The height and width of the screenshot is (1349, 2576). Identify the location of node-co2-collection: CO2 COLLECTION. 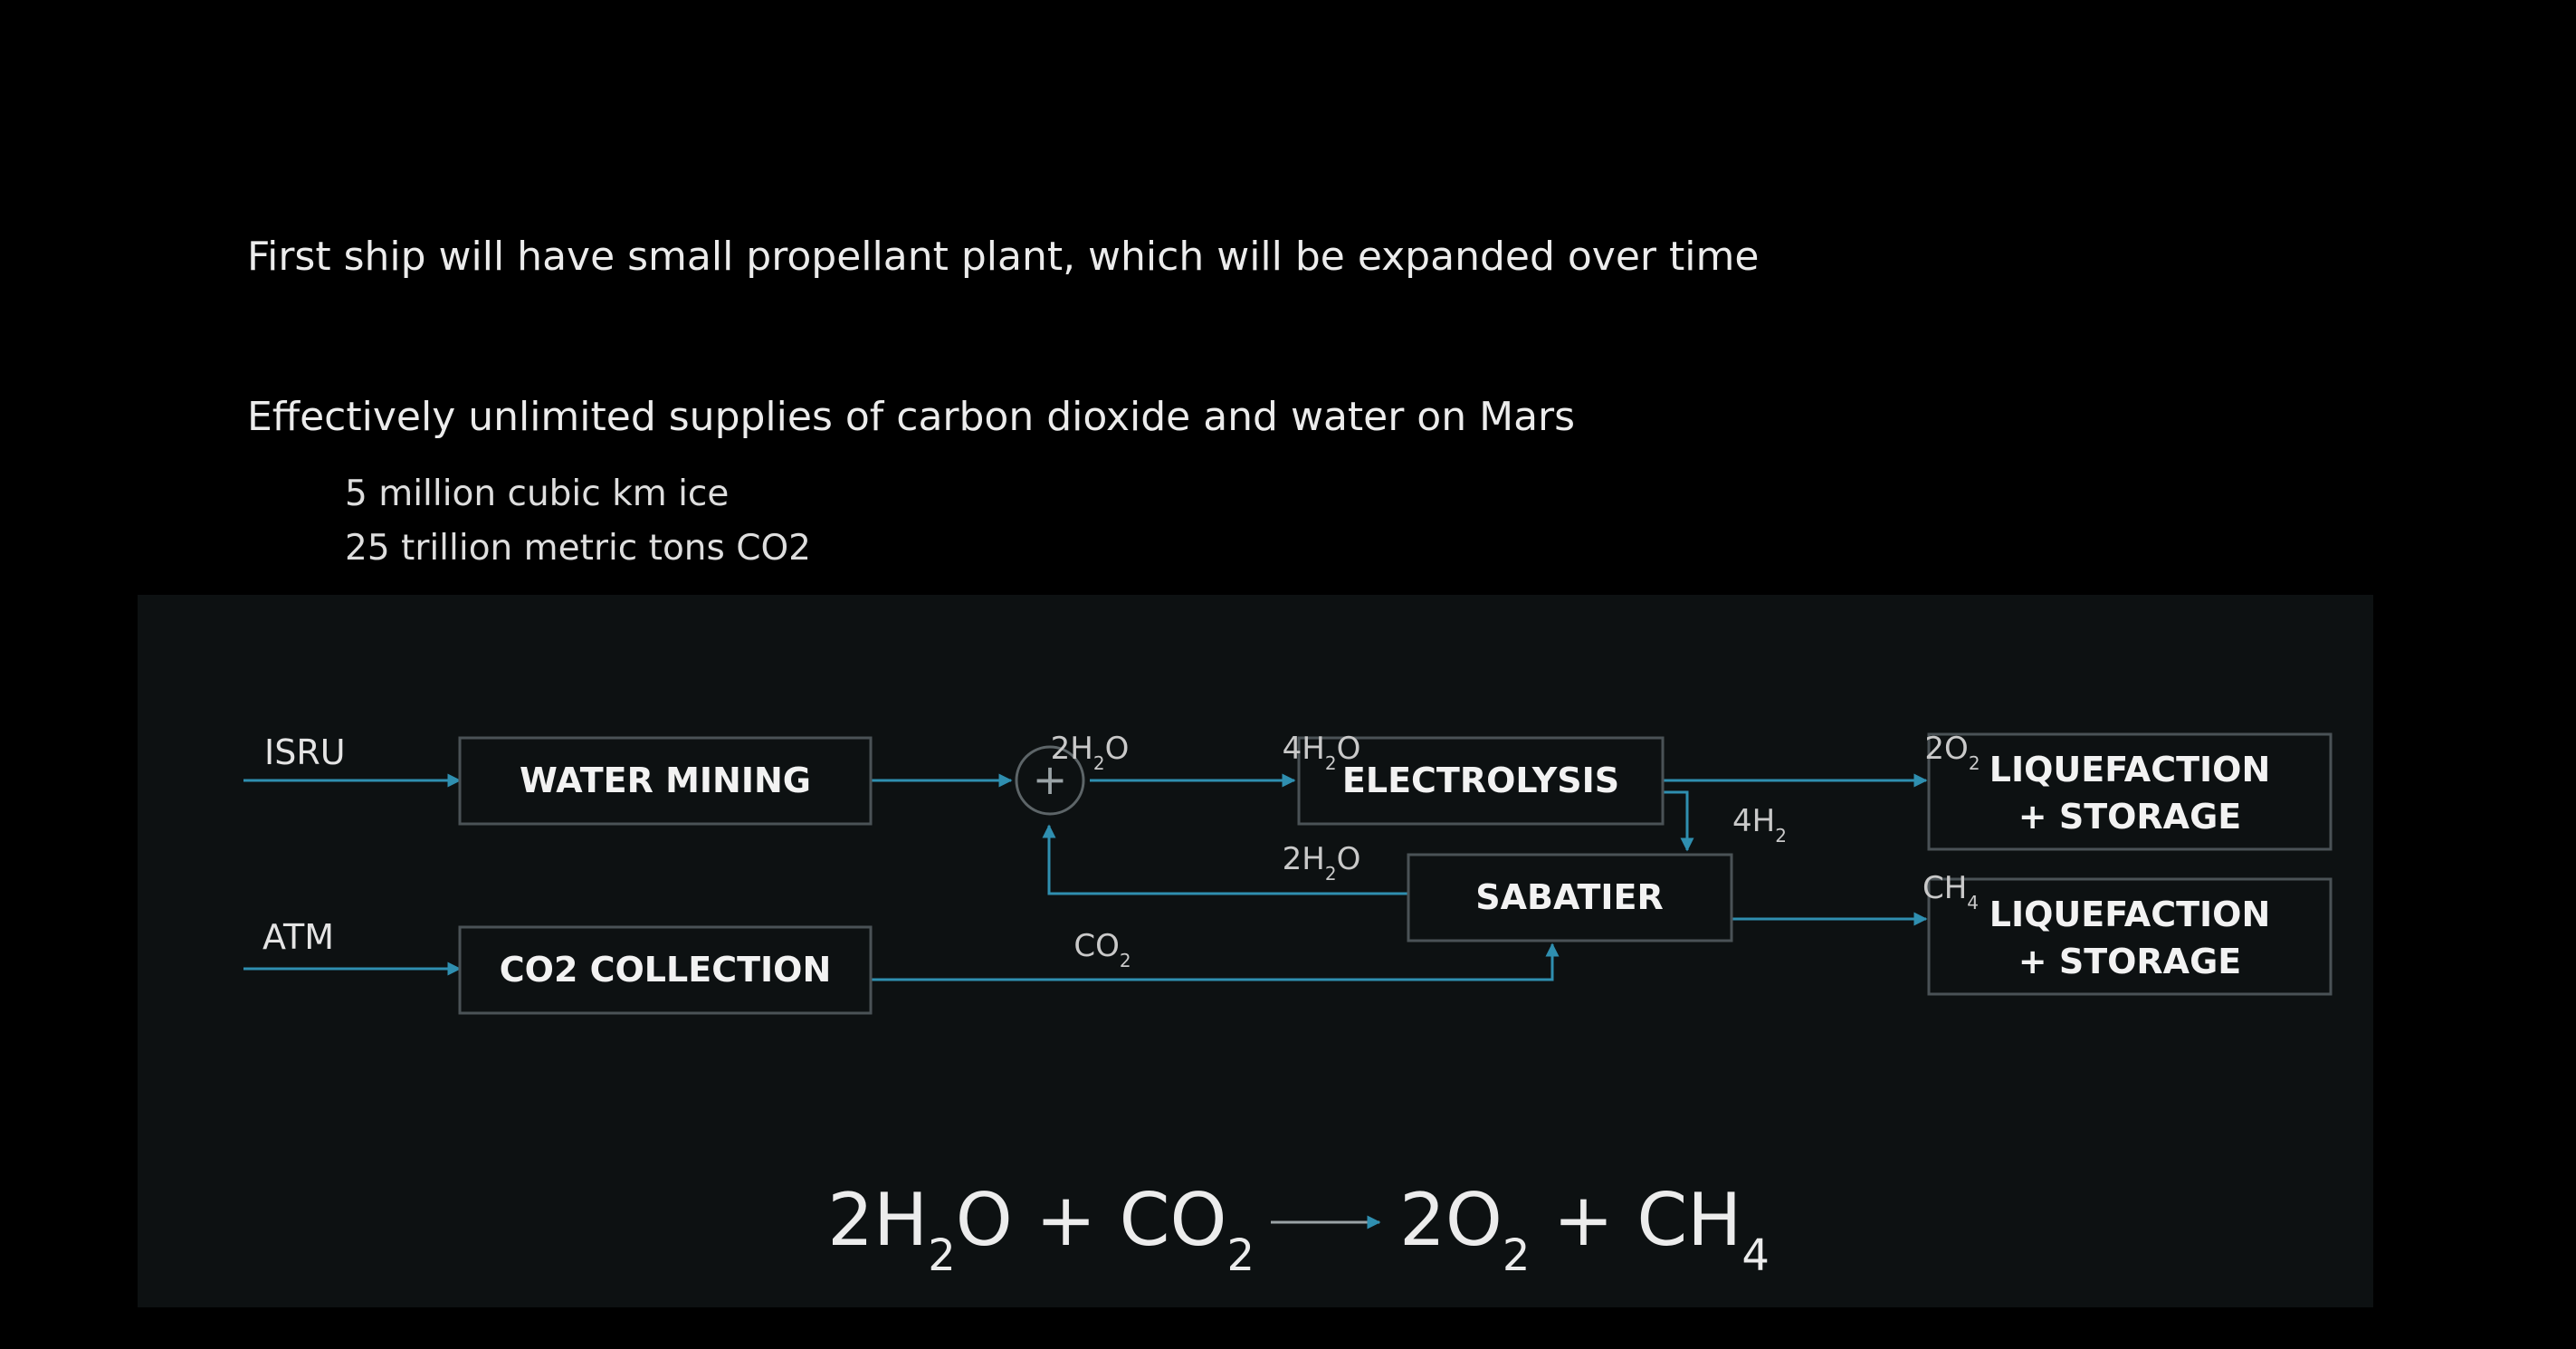
(665, 970).